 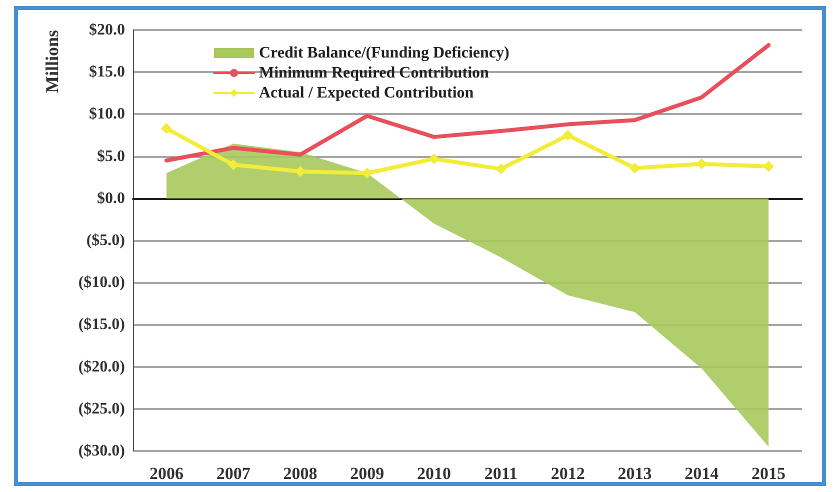 I want to click on y-tick-label: ($5.0), so click(x=105, y=240).